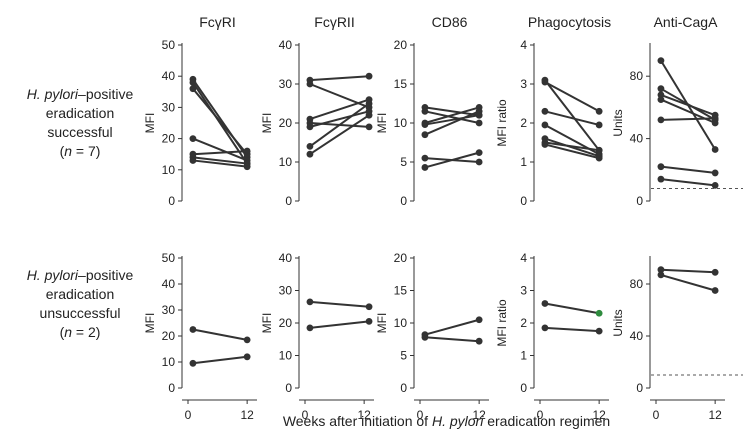 This screenshot has width=743, height=434. Describe the element at coordinates (62, 151) in the screenshot. I see `row-label-n-open: (` at that location.